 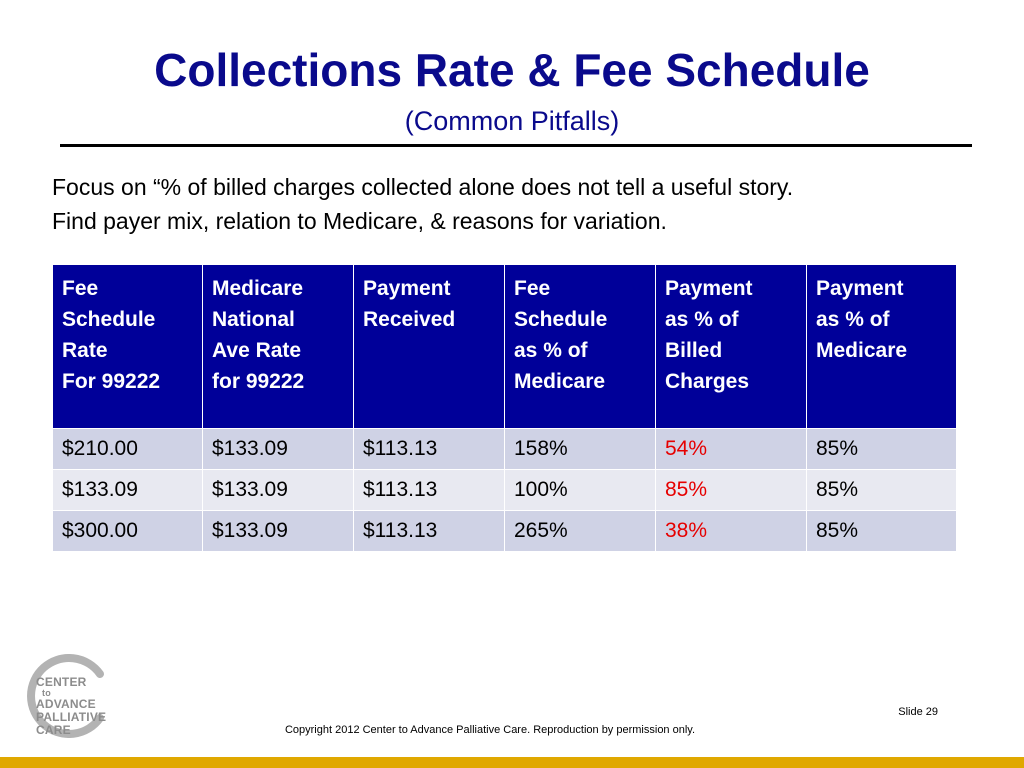 I want to click on table-cell-highlight: 85%, so click(x=731, y=490).